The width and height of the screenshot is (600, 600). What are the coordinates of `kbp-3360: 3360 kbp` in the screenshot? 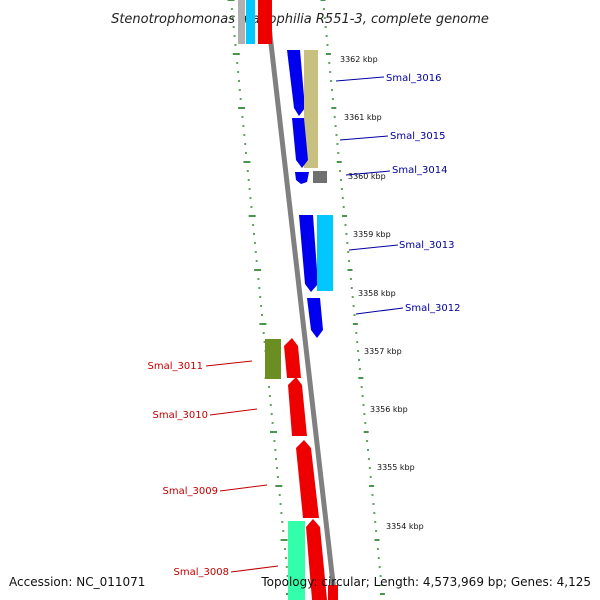 It's located at (367, 176).